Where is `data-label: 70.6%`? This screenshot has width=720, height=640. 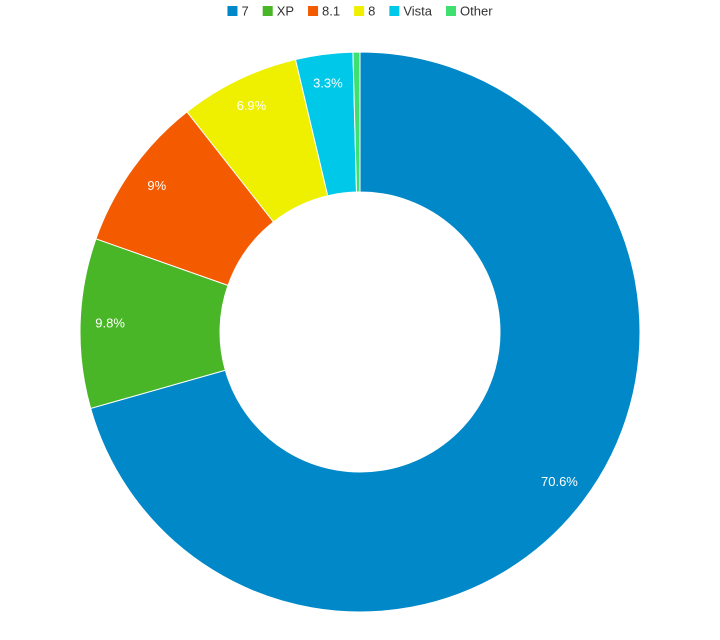
data-label: 70.6% is located at coordinates (559, 481).